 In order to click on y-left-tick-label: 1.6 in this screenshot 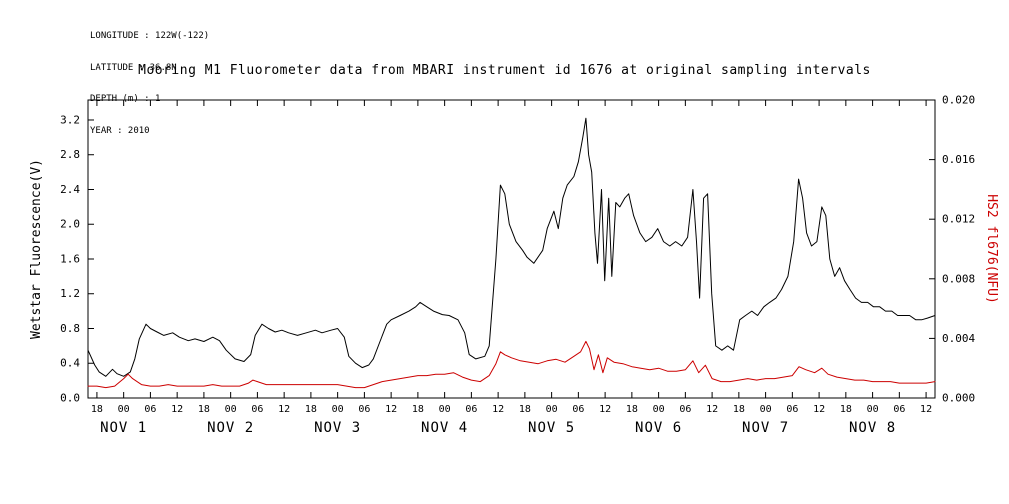, I will do `click(70, 258)`.